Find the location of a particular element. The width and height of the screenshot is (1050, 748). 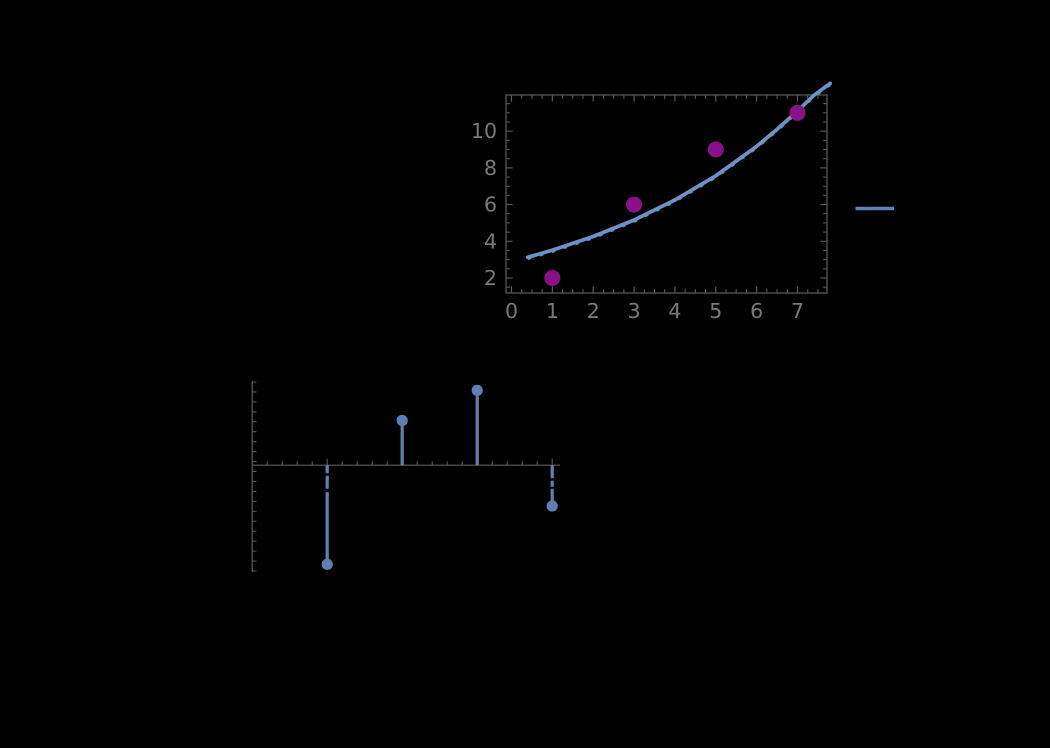

y-tick-label: 6 is located at coordinates (490, 205).